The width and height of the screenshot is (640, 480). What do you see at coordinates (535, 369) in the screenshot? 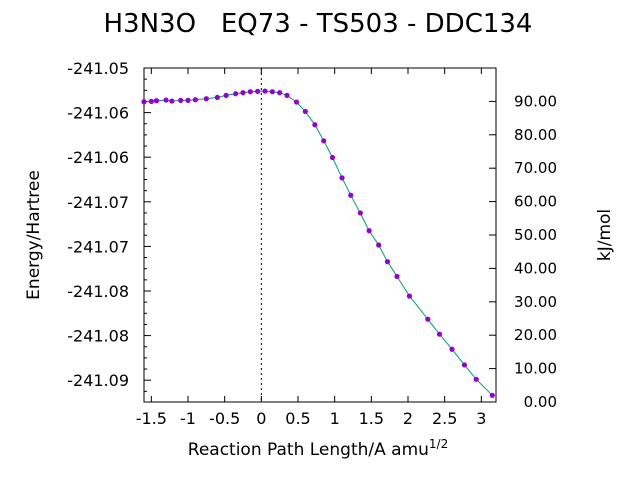
I see `y2-tick-label: 10.00` at bounding box center [535, 369].